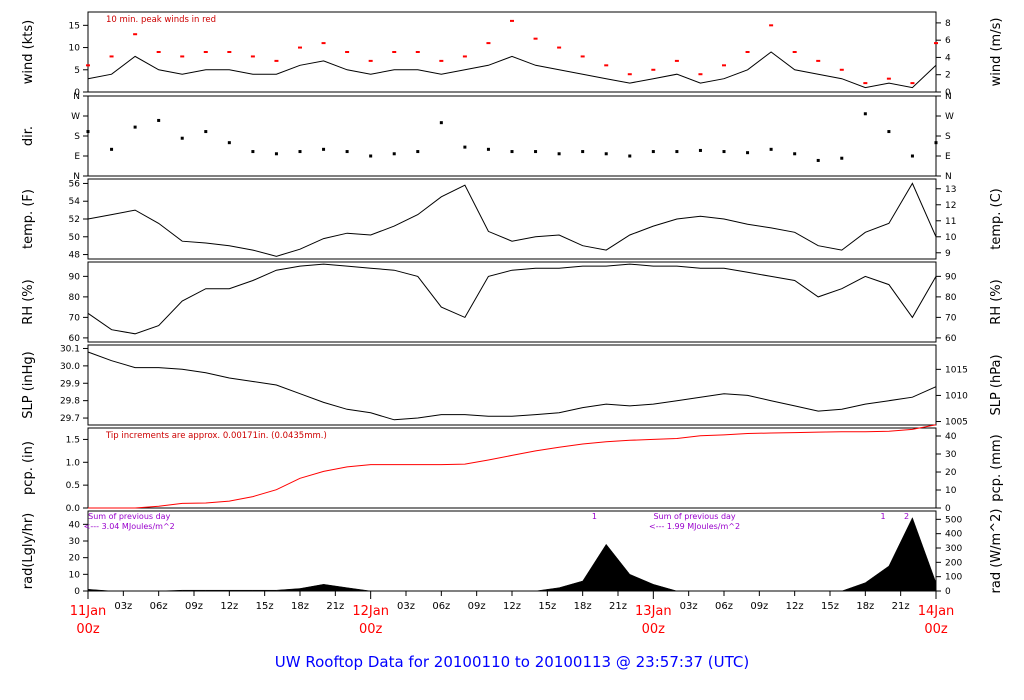 The height and width of the screenshot is (700, 1024). Describe the element at coordinates (950, 190) in the screenshot. I see `y-tick-right-label-temp: 13` at that location.